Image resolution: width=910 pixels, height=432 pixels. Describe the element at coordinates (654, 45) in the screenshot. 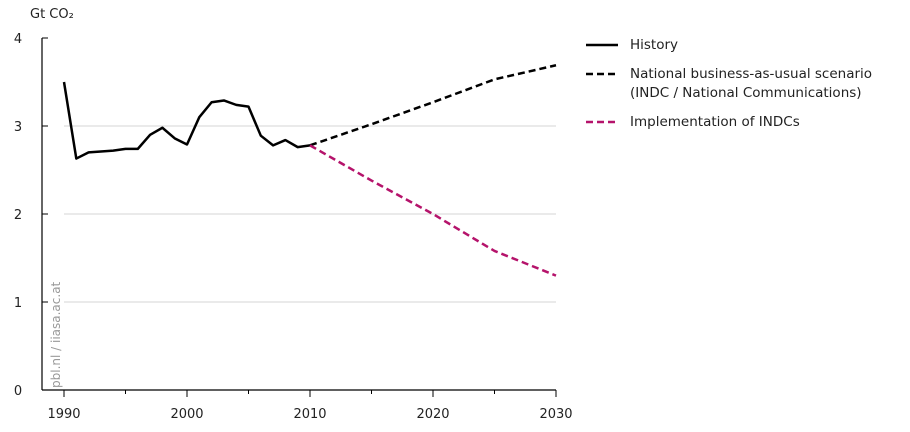

I see `legend-label: History` at that location.